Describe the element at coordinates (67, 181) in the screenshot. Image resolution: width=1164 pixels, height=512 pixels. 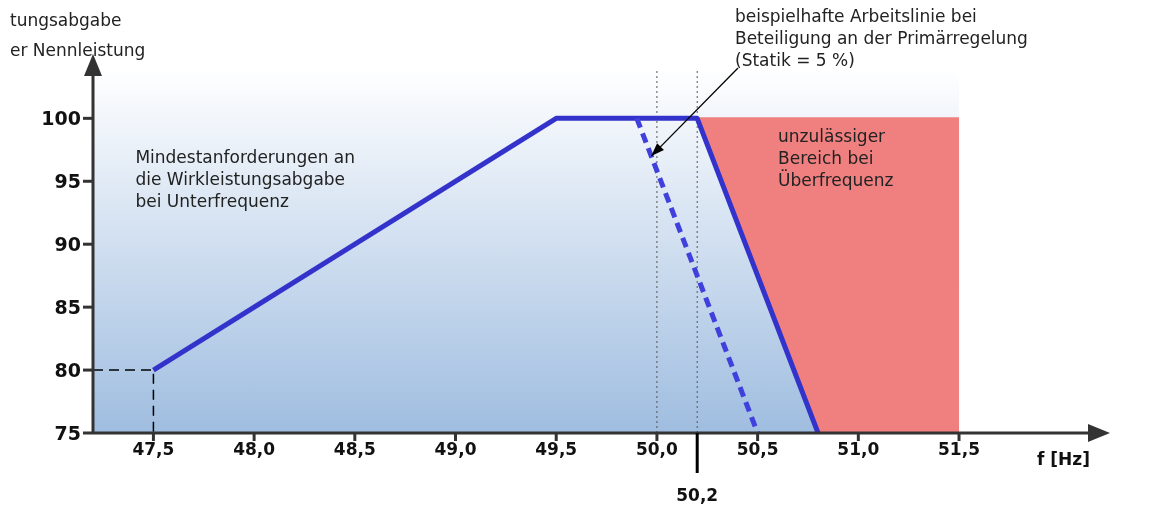
I see `y-tick-label: 95` at that location.